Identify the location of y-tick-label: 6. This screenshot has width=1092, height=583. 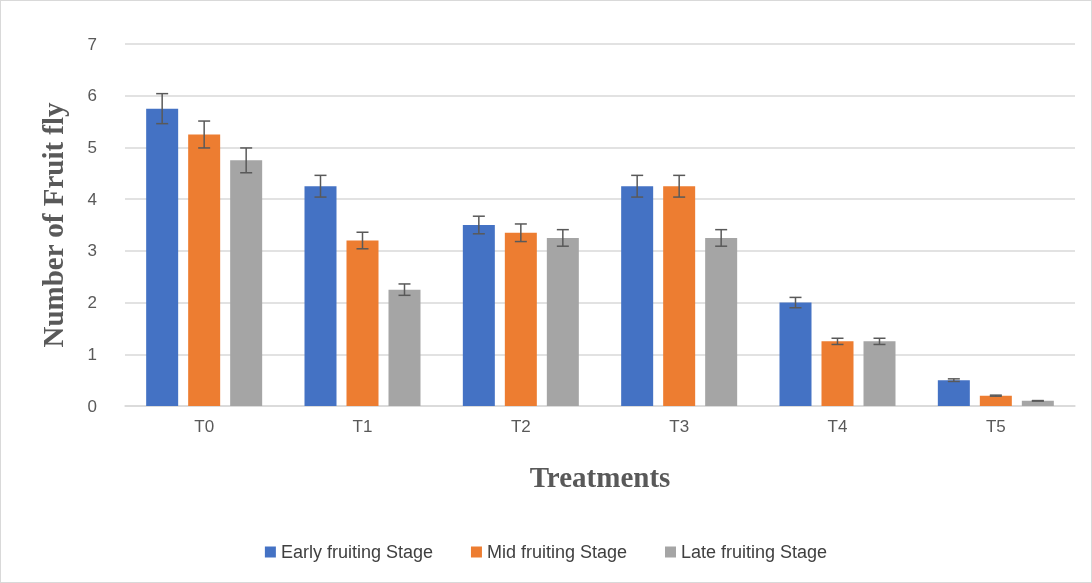
(92, 96).